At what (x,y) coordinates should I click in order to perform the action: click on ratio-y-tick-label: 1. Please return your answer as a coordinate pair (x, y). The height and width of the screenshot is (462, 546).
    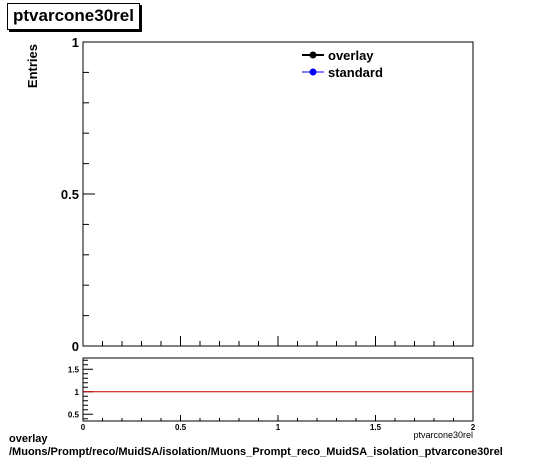
    Looking at the image, I should click on (77, 392).